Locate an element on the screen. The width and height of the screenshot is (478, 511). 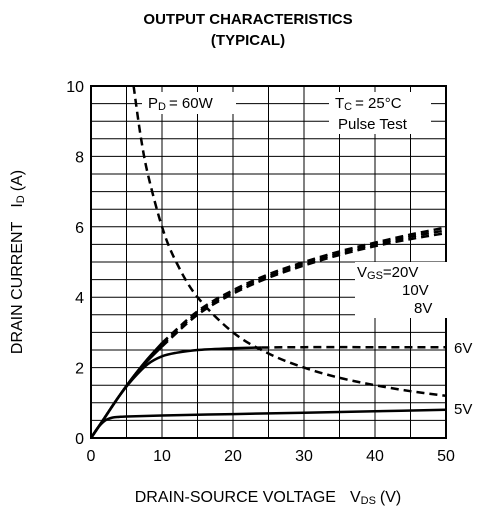
pd-annotation: PD = 60W is located at coordinates (181, 104).